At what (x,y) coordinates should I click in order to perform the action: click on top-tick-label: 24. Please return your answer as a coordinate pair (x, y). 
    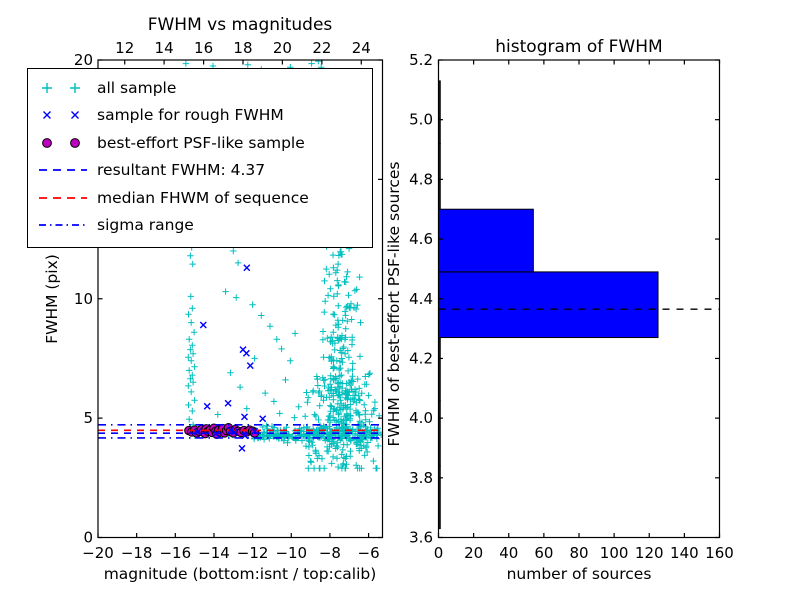
    Looking at the image, I should click on (361, 48).